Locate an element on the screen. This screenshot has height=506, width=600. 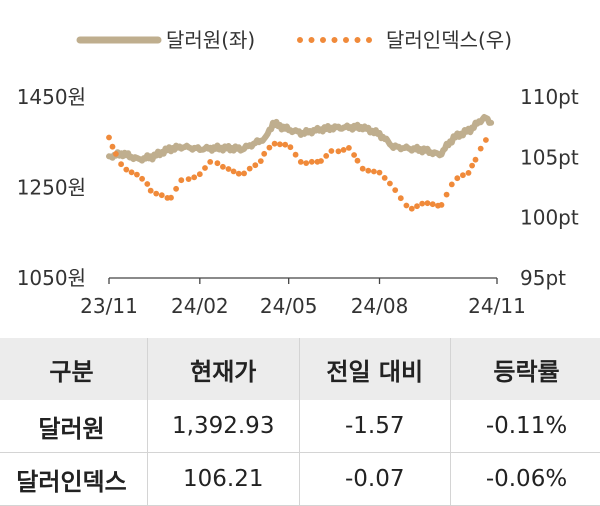
row-name: 달러인덱스 is located at coordinates (74, 479).